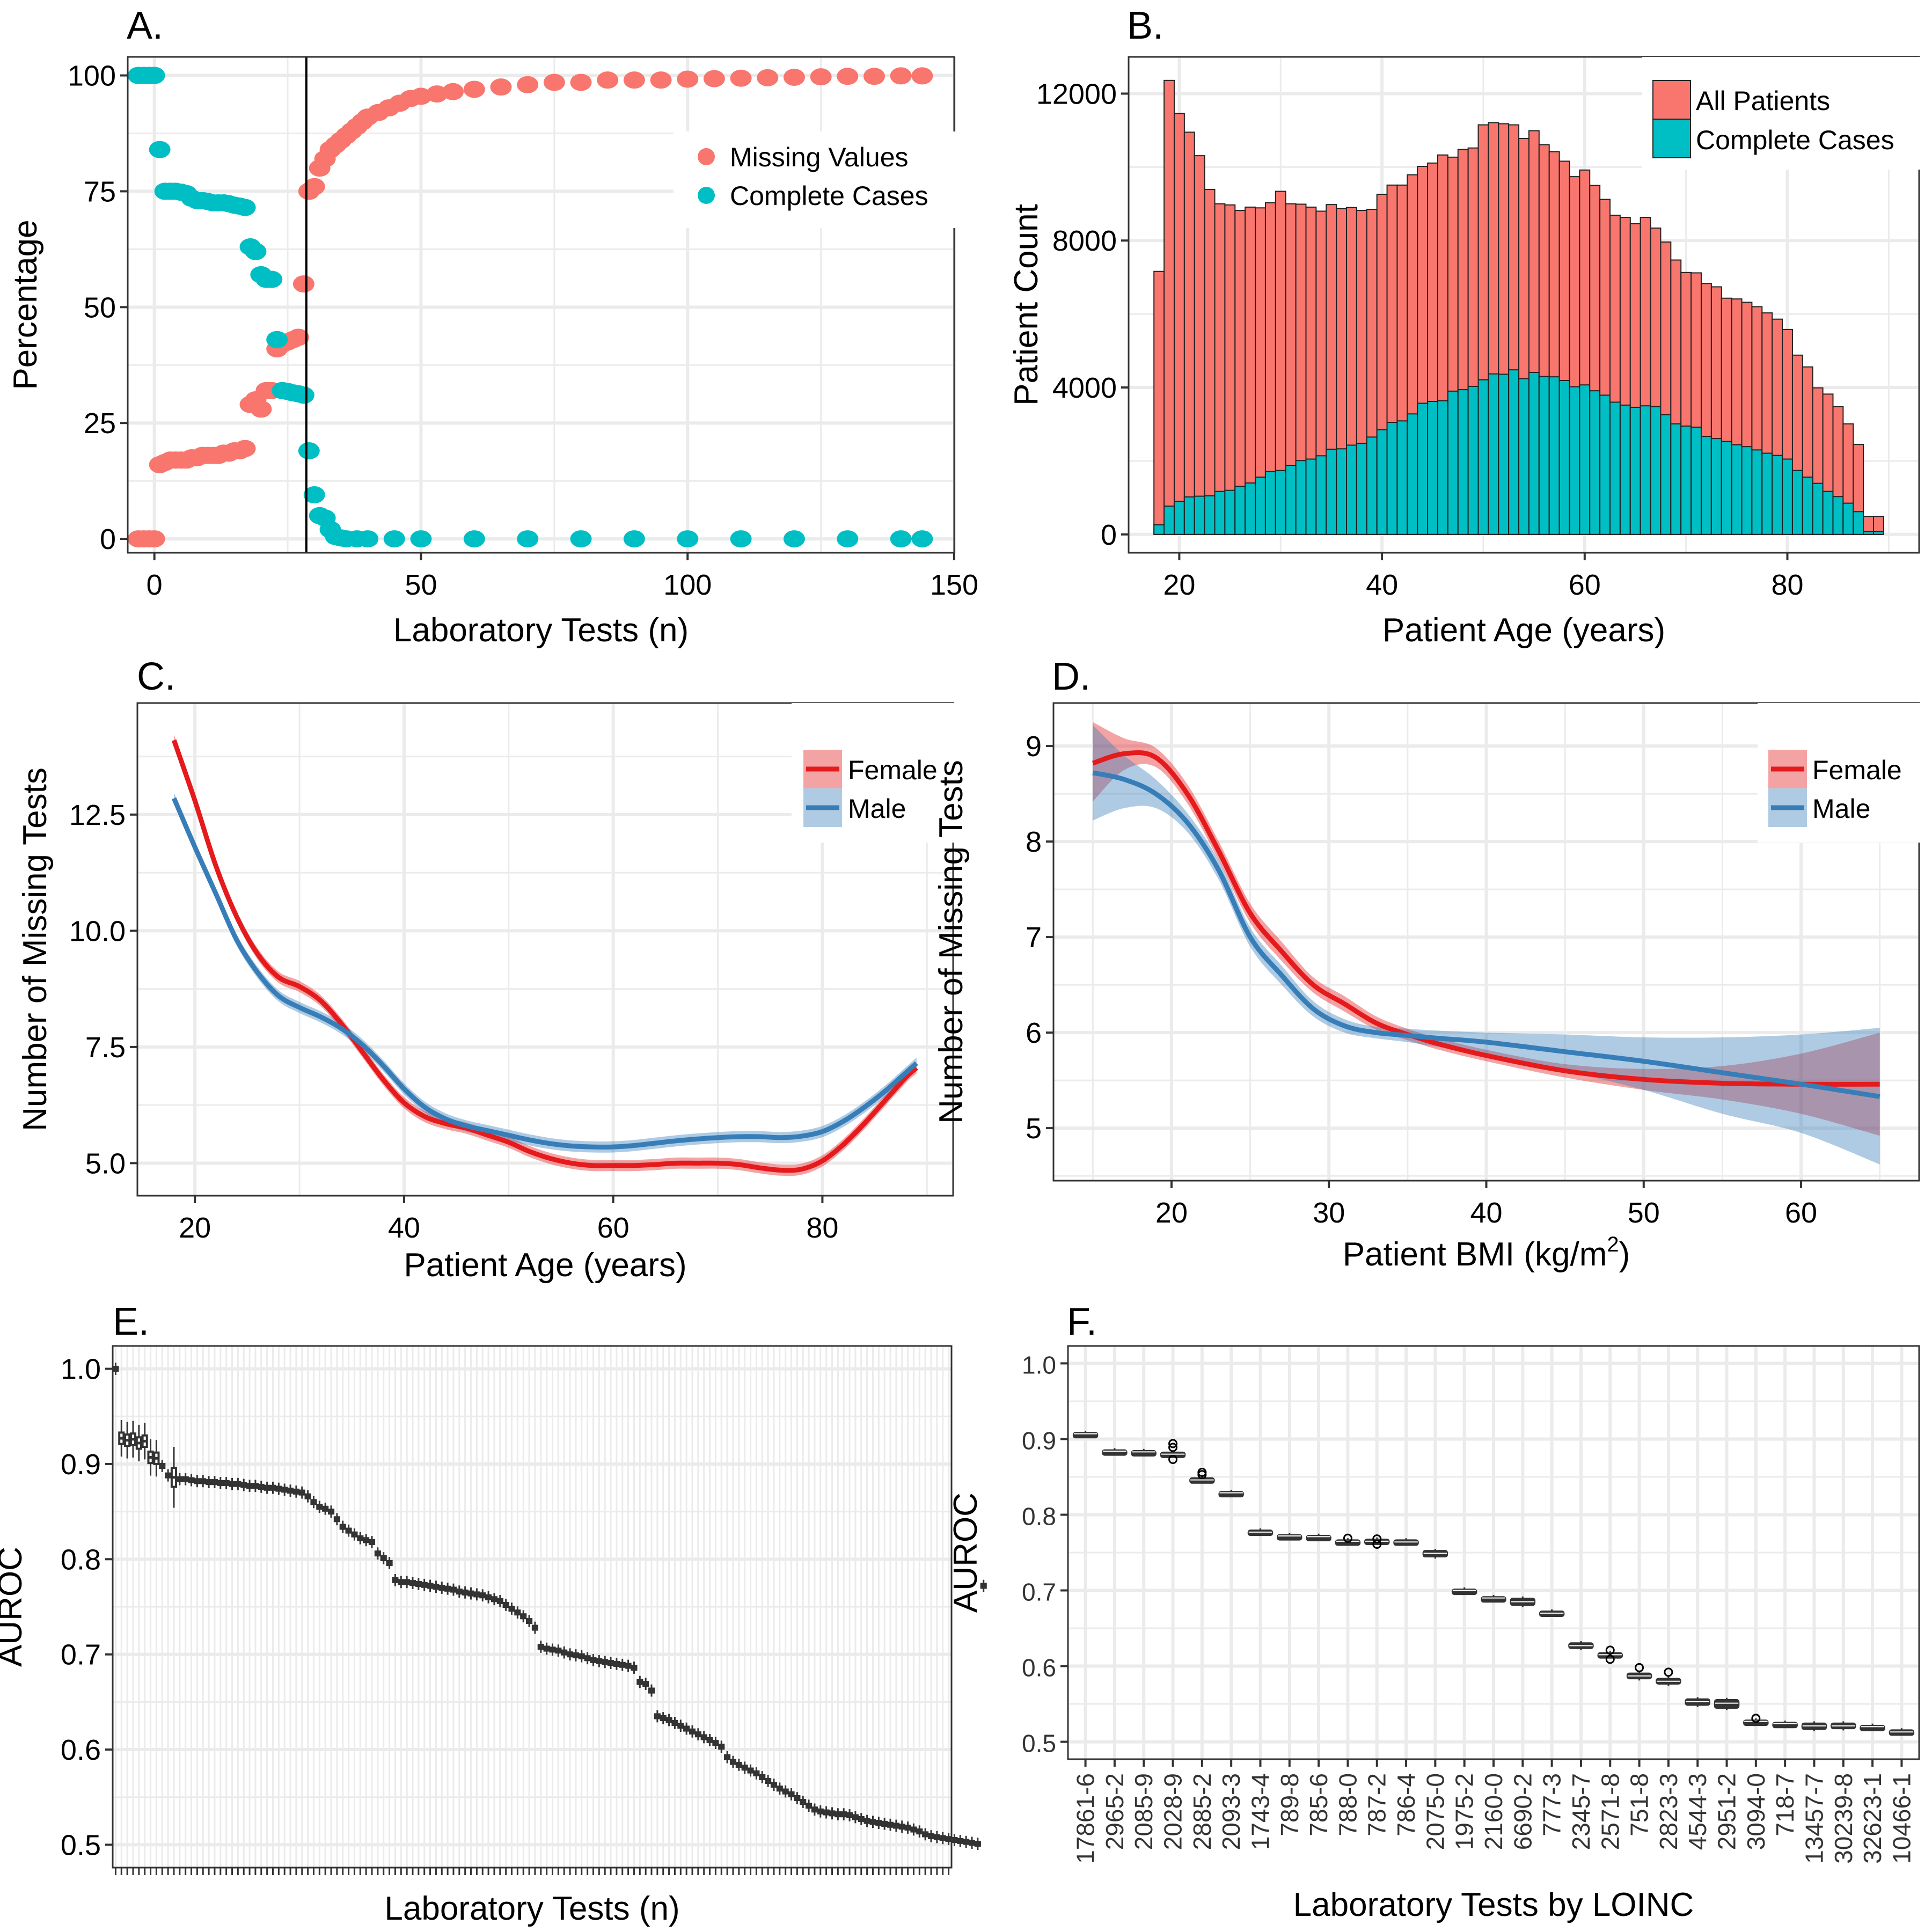  What do you see at coordinates (1076, 94) in the screenshot?
I see `y-tick-label: 12000` at bounding box center [1076, 94].